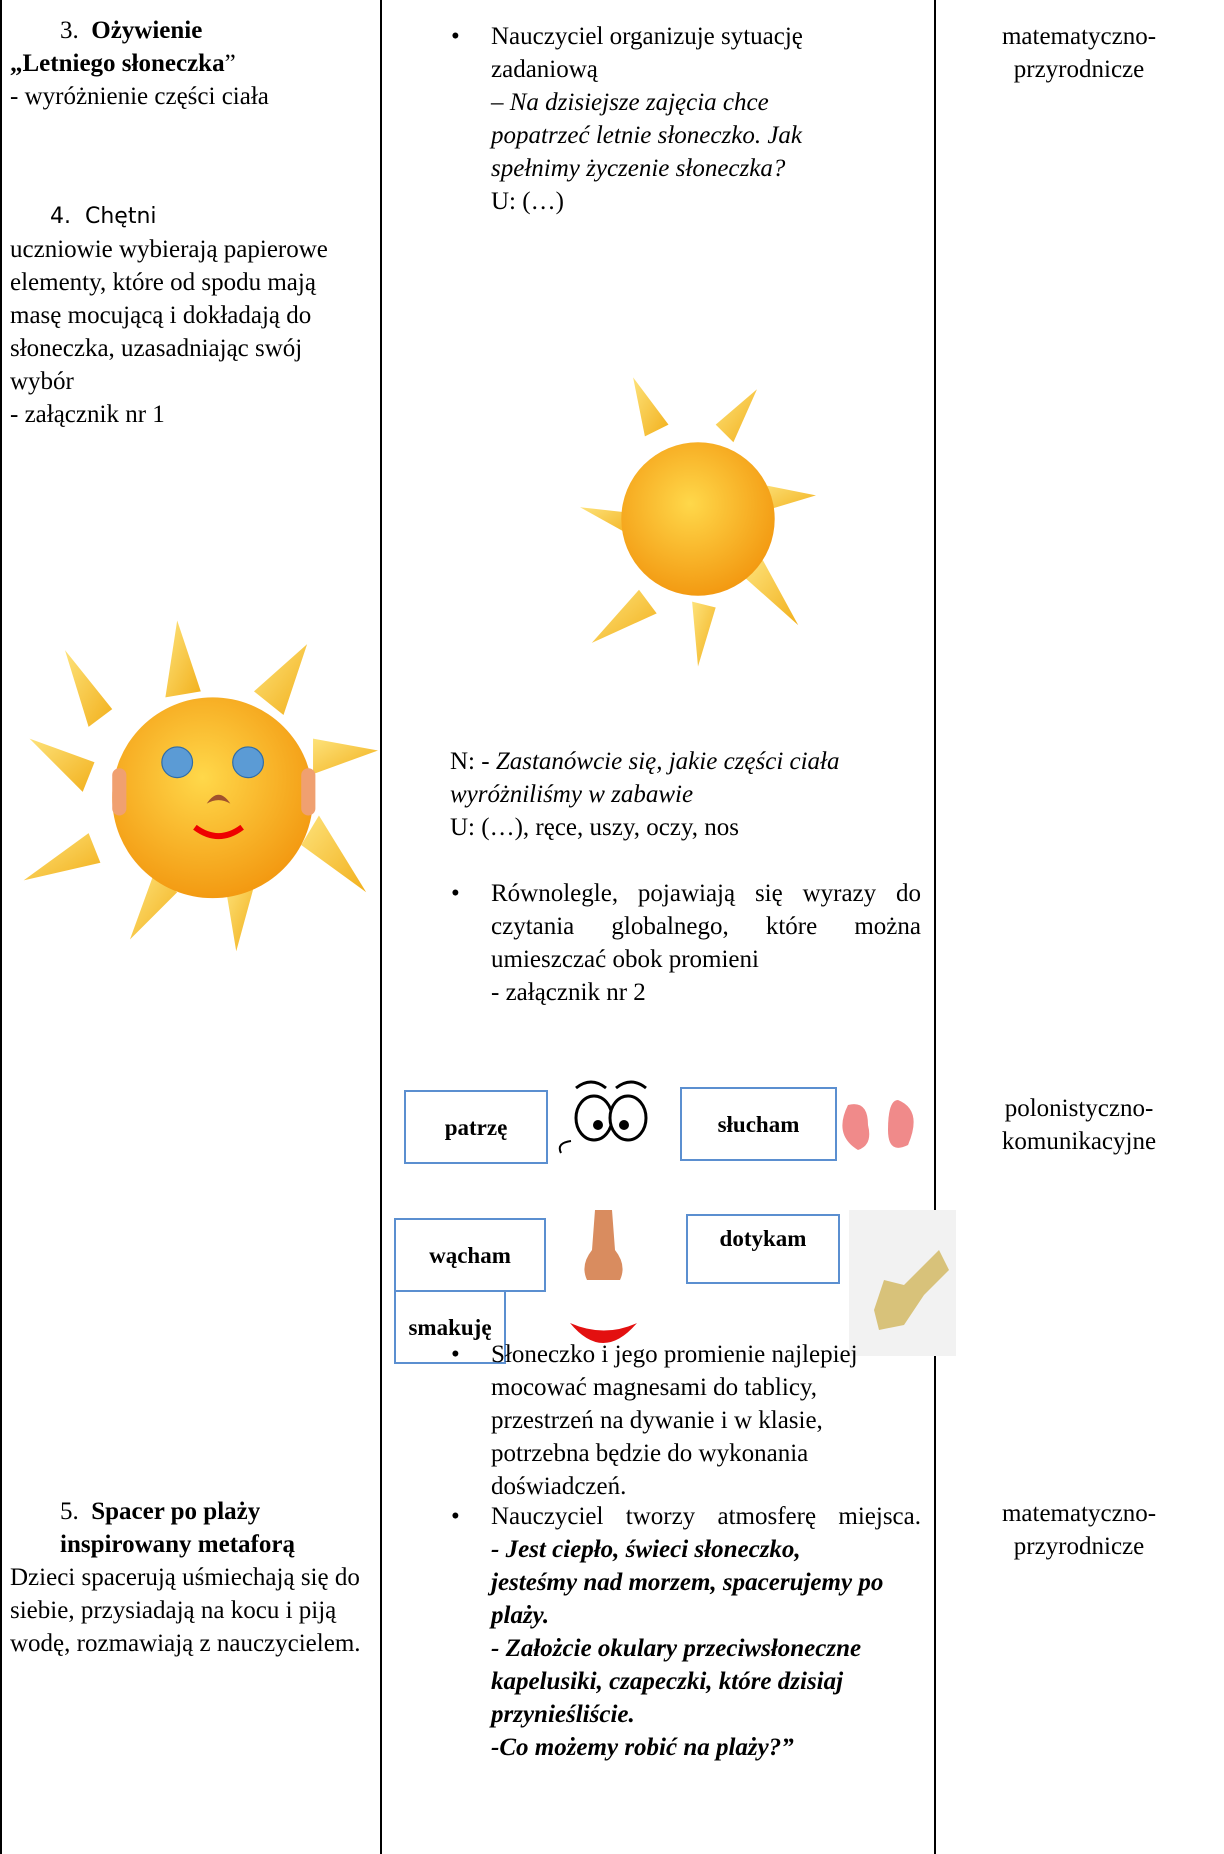  Describe the element at coordinates (595, 827) in the screenshot. I see `answer: U: (…), ręce, uszy, oczy, nos` at that location.